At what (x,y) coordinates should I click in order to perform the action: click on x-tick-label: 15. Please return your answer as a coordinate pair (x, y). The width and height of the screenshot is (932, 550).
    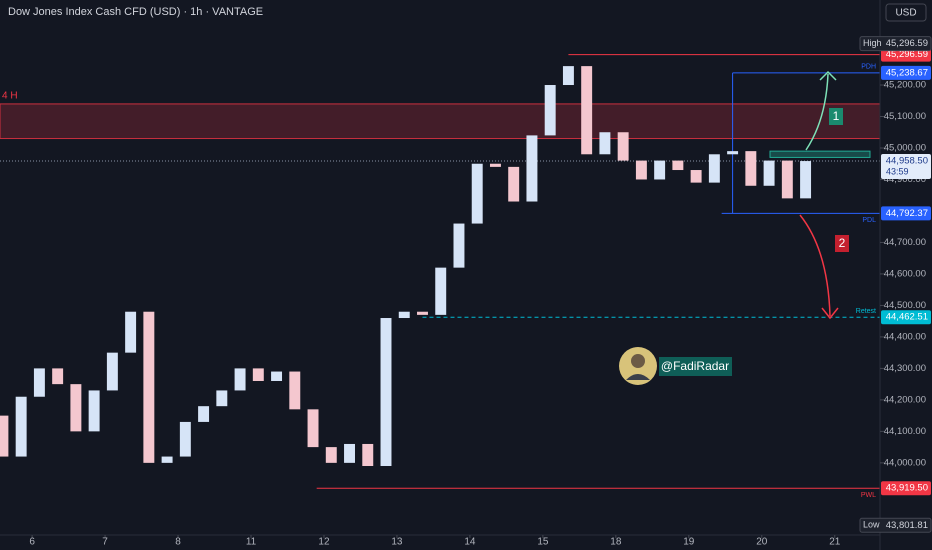
    Looking at the image, I should click on (543, 542).